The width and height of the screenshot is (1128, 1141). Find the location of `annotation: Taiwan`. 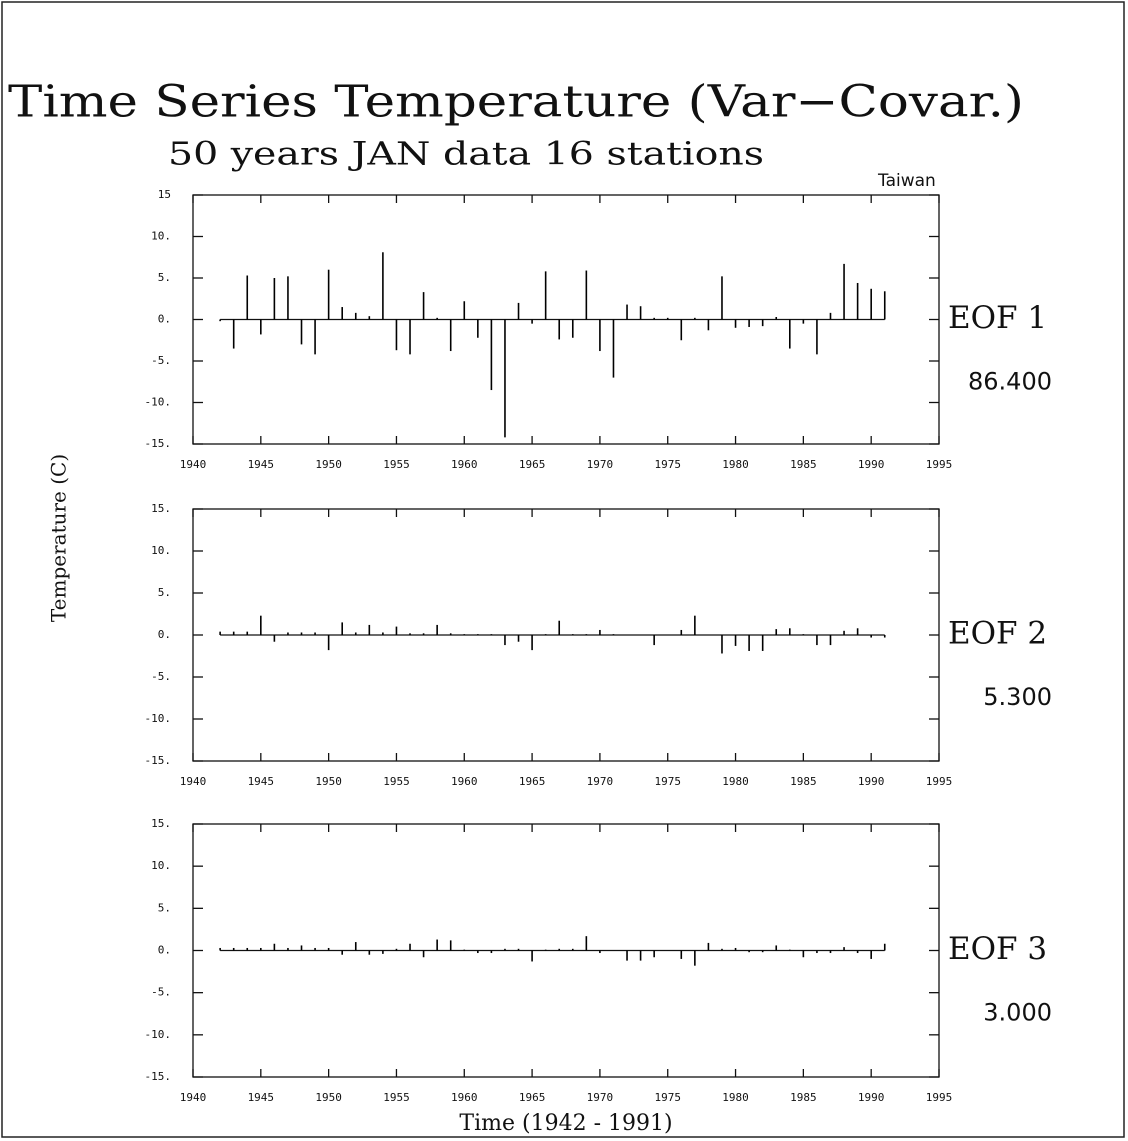

annotation: Taiwan is located at coordinates (906, 181).